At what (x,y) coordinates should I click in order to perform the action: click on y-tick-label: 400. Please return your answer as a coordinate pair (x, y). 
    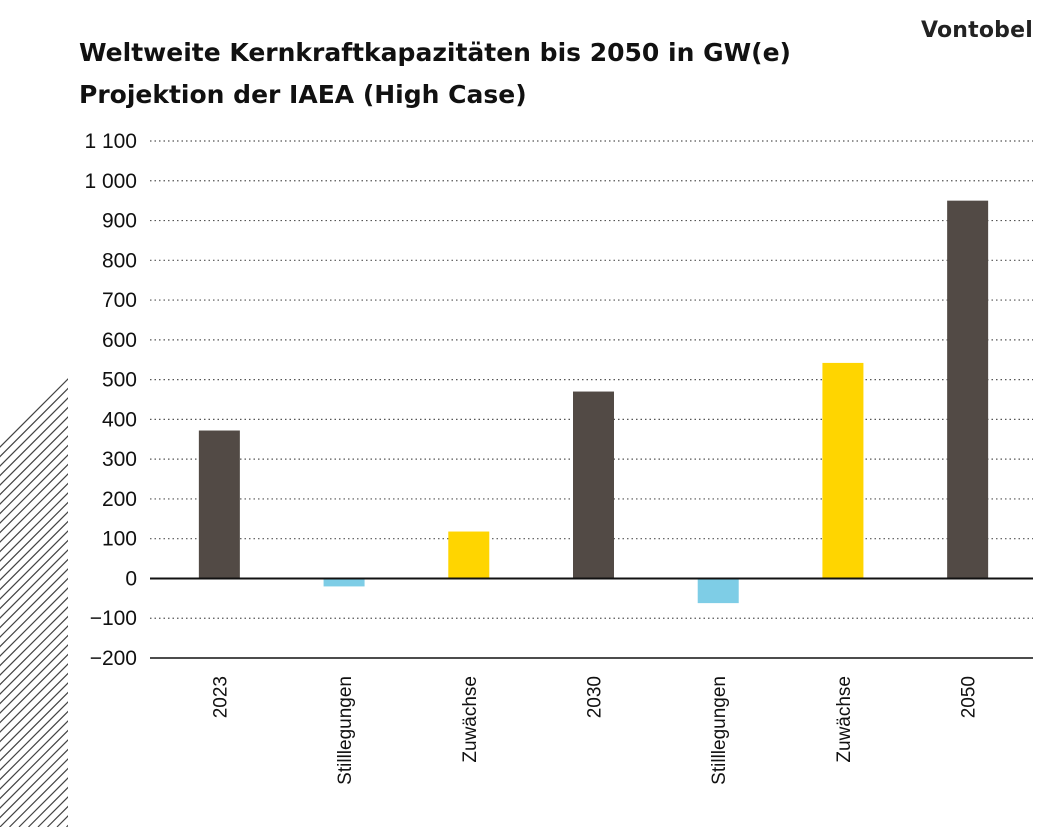
    Looking at the image, I should click on (119, 419).